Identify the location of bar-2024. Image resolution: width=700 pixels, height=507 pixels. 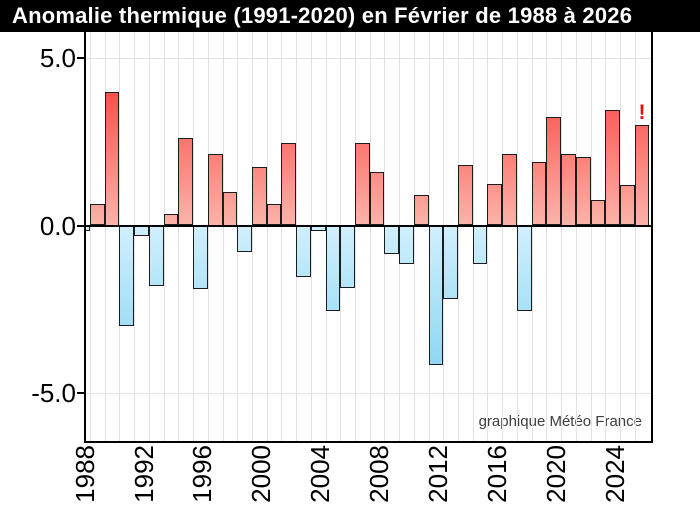
(612, 167).